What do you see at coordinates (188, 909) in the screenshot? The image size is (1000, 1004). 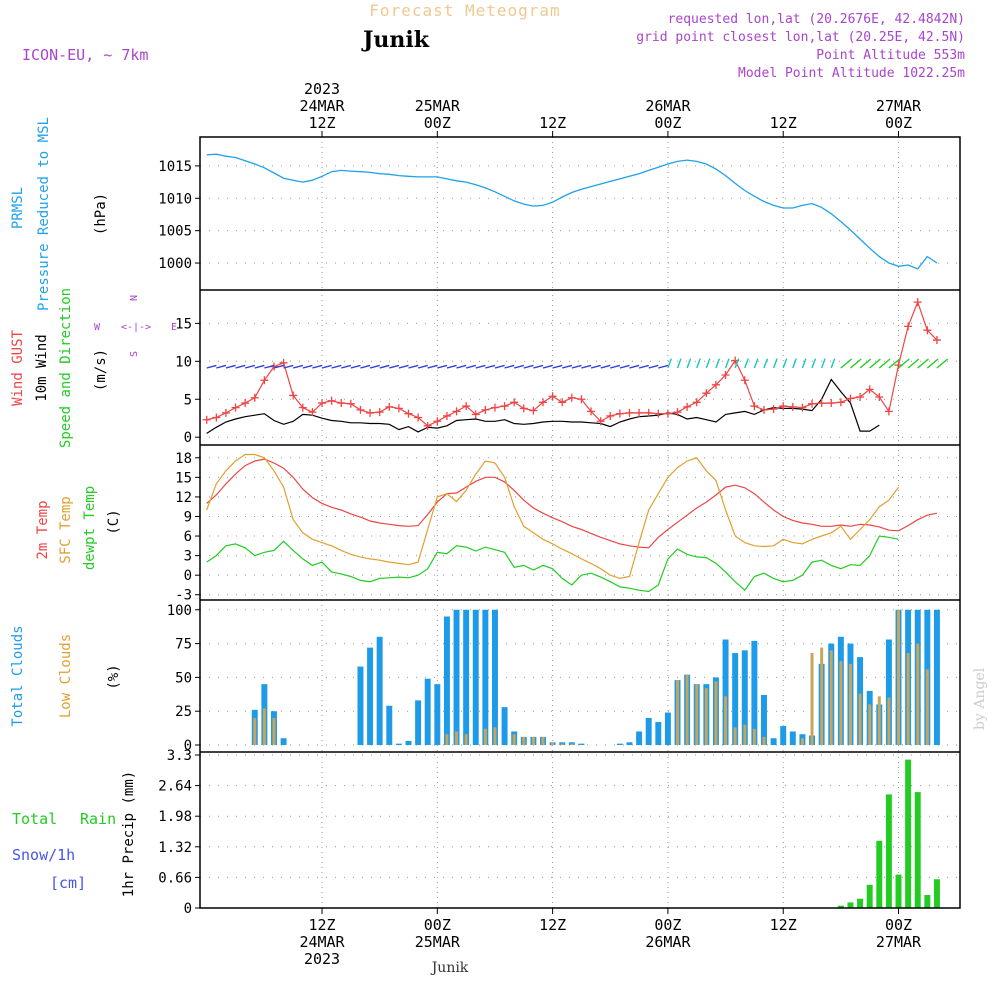 I see `precip-ytick-label: 0` at bounding box center [188, 909].